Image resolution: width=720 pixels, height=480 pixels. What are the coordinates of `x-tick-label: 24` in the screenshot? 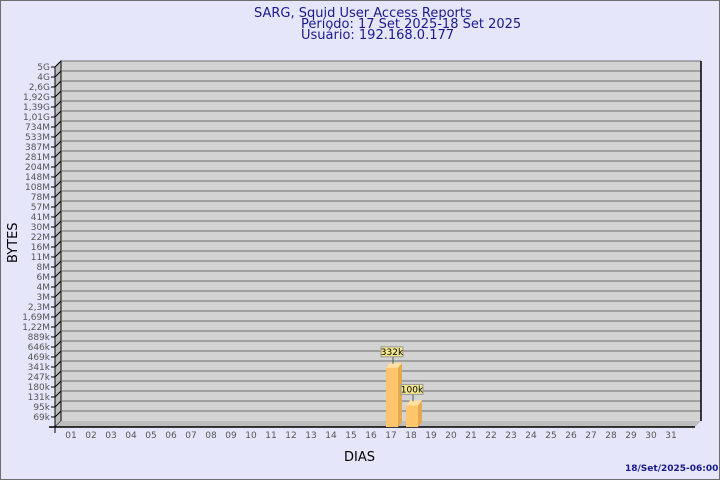 It's located at (531, 436).